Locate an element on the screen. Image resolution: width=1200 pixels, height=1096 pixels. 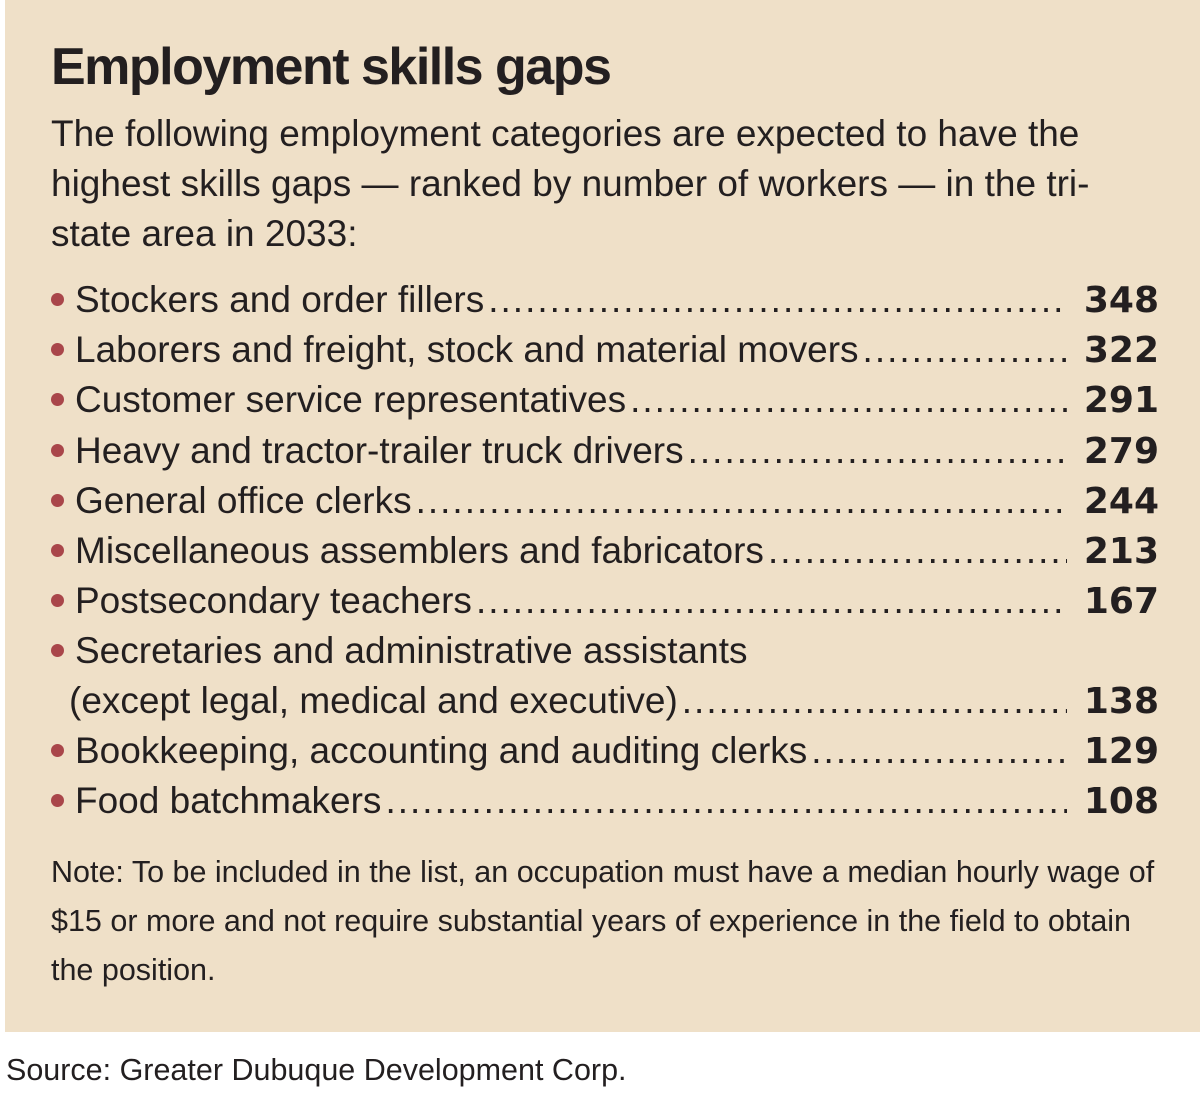
worker-count: 167 is located at coordinates (1121, 602).